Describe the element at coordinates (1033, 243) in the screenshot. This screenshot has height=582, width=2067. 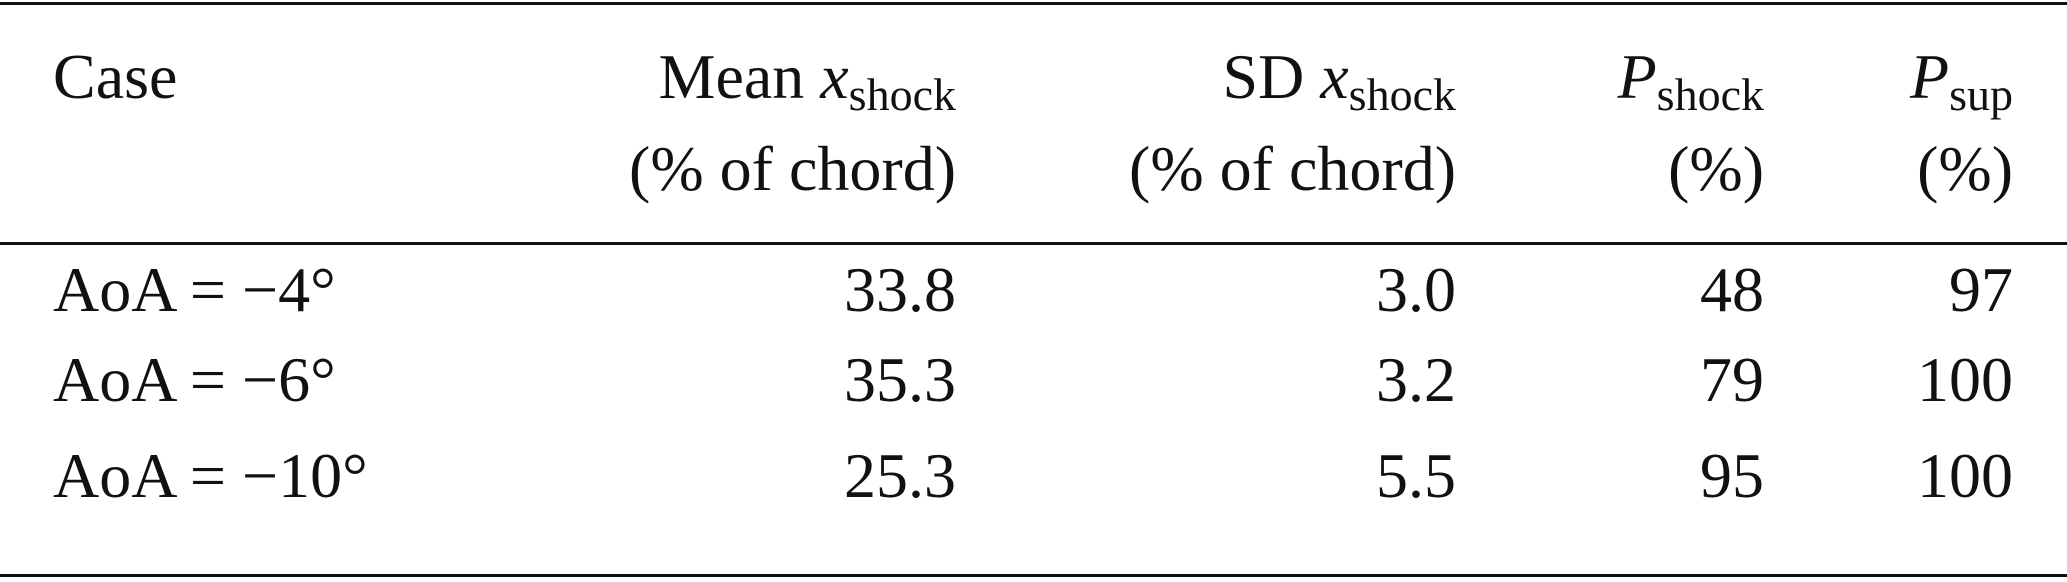
I see `header-rule` at that location.